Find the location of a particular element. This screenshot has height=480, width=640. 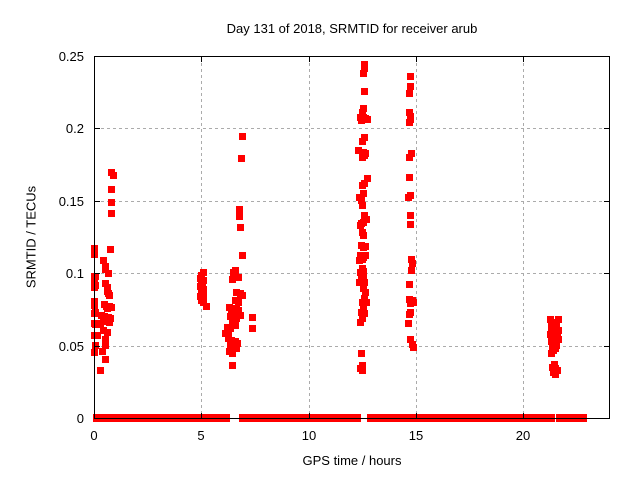

x-tick-label: 15 is located at coordinates (416, 435).